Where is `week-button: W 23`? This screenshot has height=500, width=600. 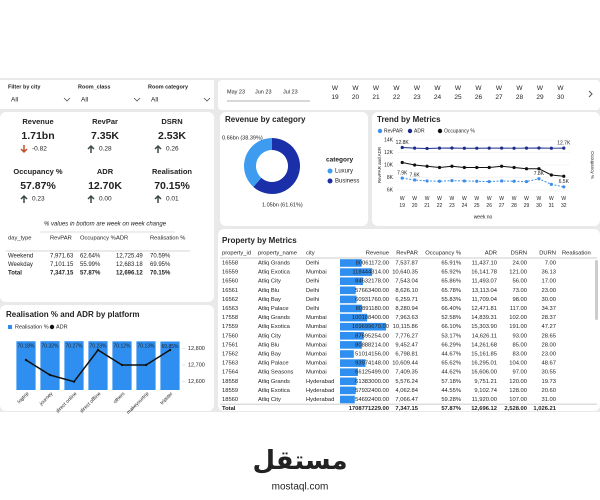
week-button: W 23 is located at coordinates (417, 93).